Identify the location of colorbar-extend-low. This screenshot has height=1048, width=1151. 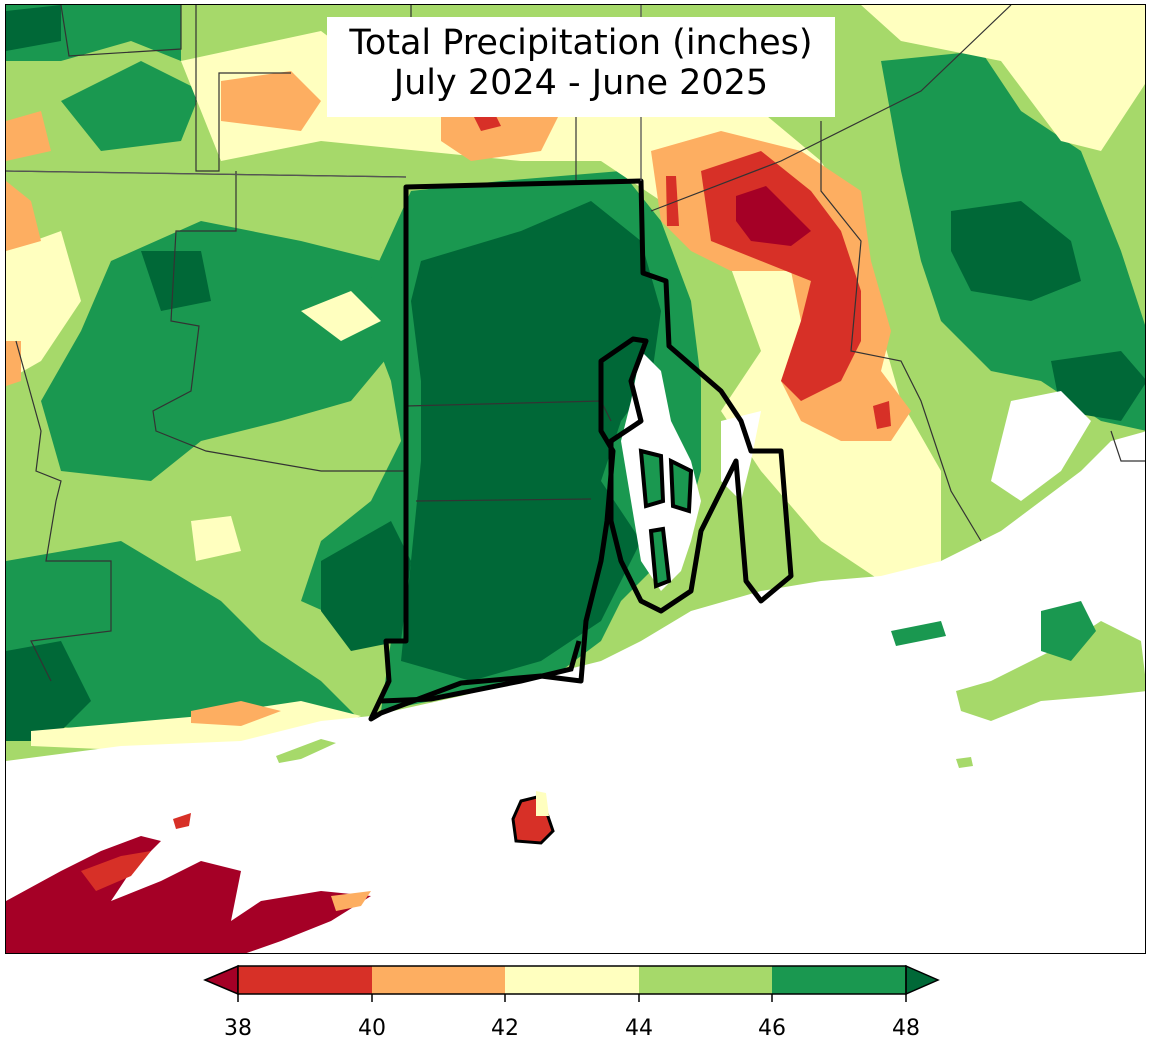
(221, 980).